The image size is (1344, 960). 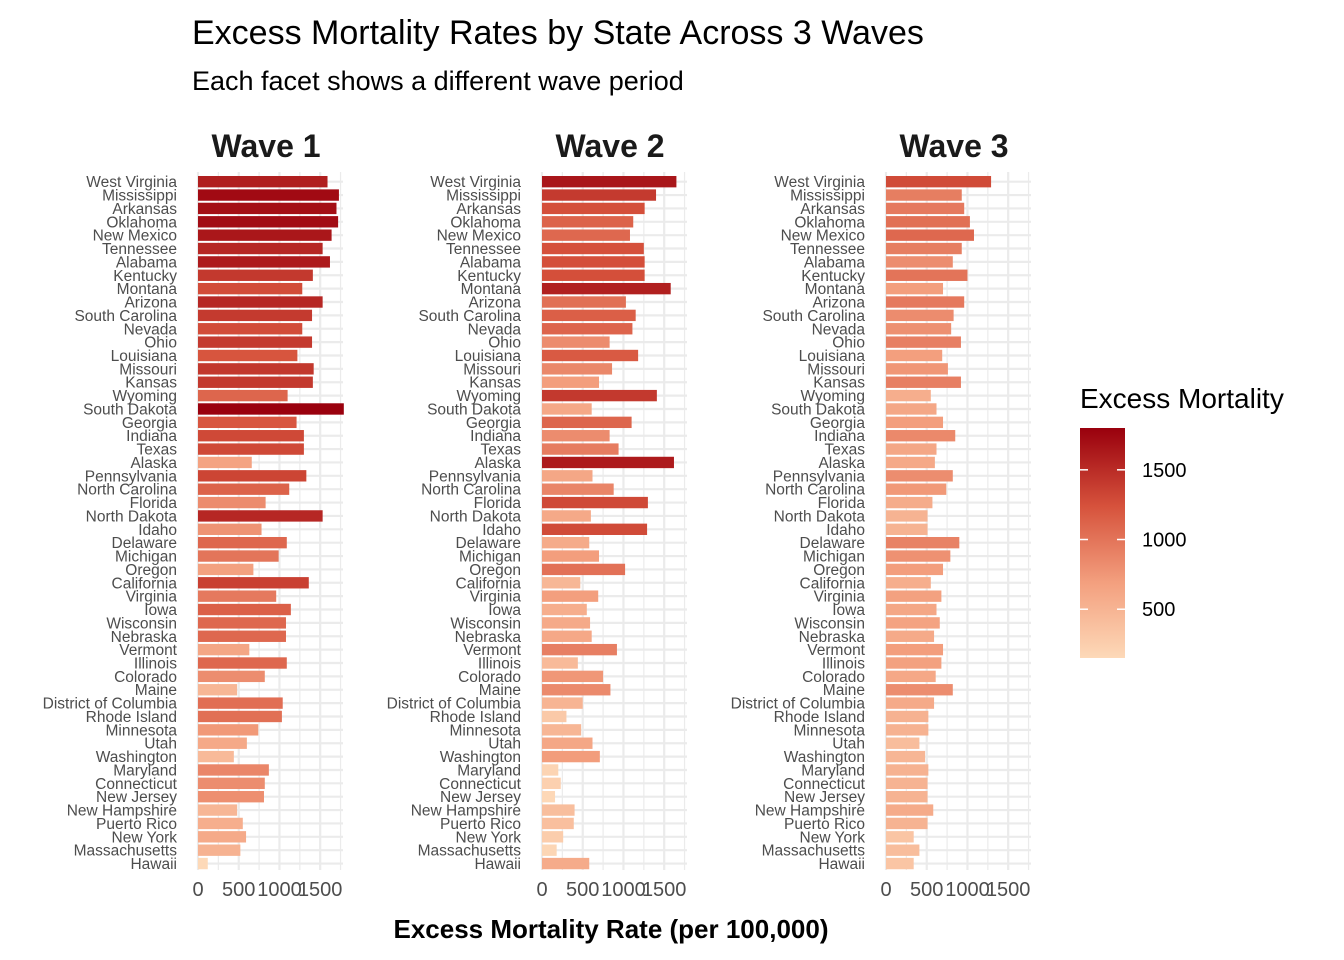 I want to click on y-tick-label: California, so click(x=145, y=583).